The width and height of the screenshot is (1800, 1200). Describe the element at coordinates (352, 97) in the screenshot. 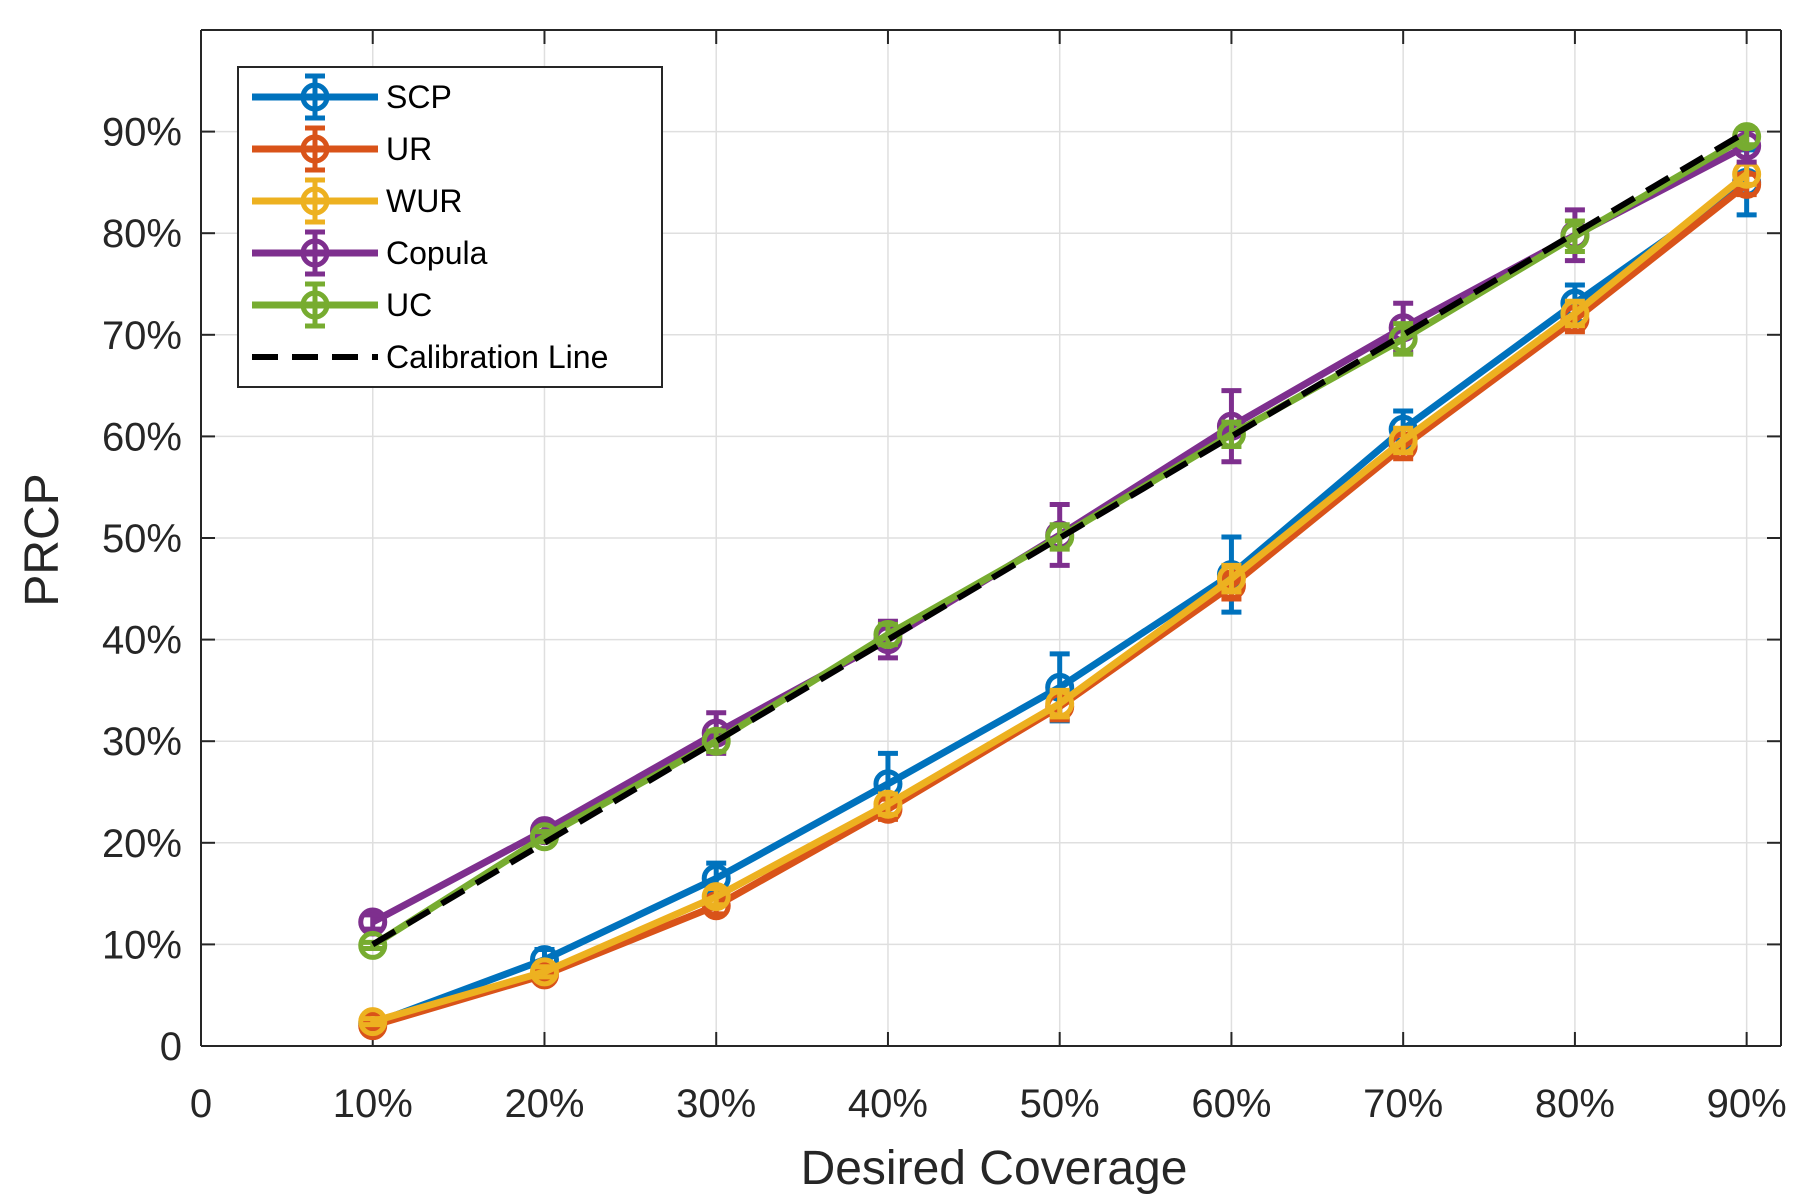

I see `legend-item: SCP` at that location.